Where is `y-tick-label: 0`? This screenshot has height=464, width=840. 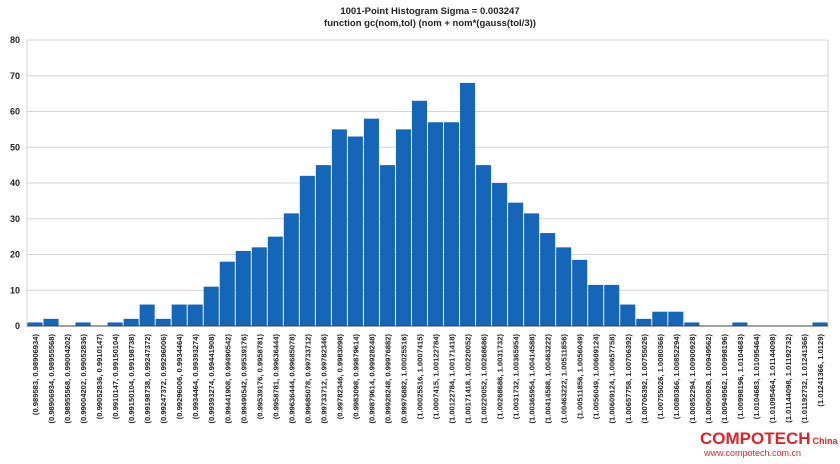 y-tick-label: 0 is located at coordinates (17, 326).